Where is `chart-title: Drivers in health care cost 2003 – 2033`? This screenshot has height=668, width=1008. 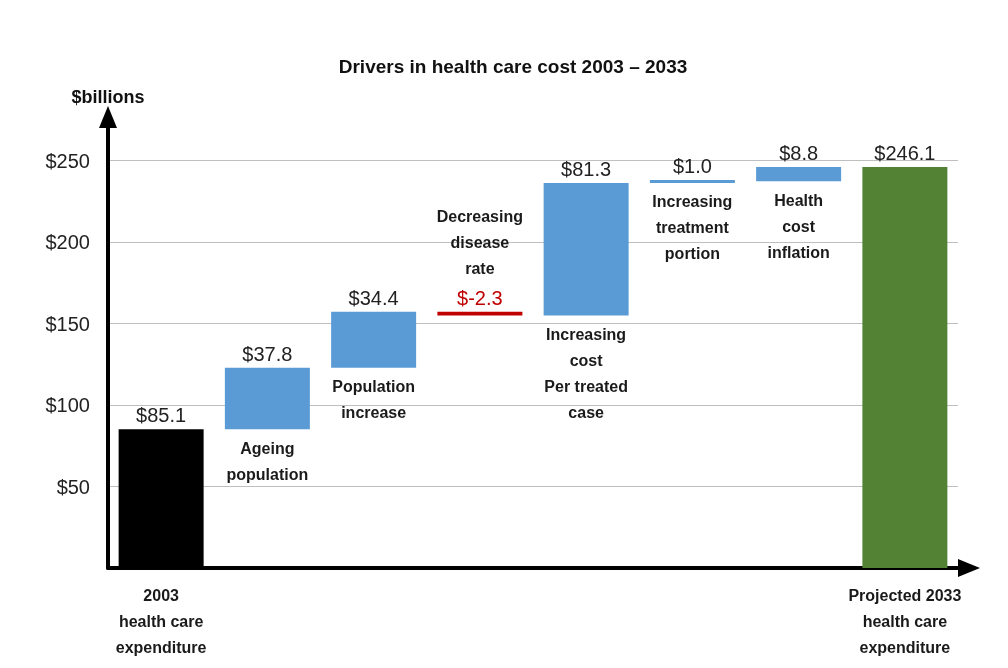 chart-title: Drivers in health care cost 2003 – 2033 is located at coordinates (513, 66).